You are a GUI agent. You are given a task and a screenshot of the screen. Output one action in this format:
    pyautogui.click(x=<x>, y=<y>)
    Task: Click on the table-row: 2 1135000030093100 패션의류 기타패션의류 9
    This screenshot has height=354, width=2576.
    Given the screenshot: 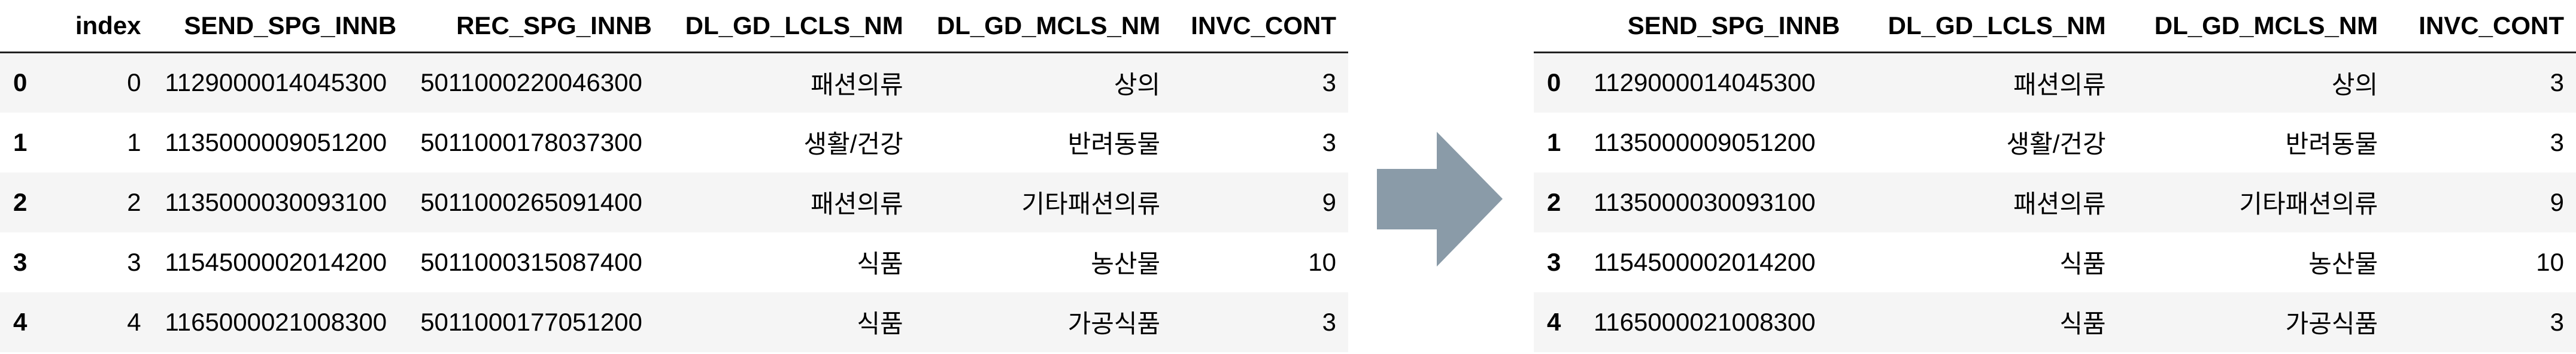 What is the action you would take?
    pyautogui.click(x=2055, y=202)
    